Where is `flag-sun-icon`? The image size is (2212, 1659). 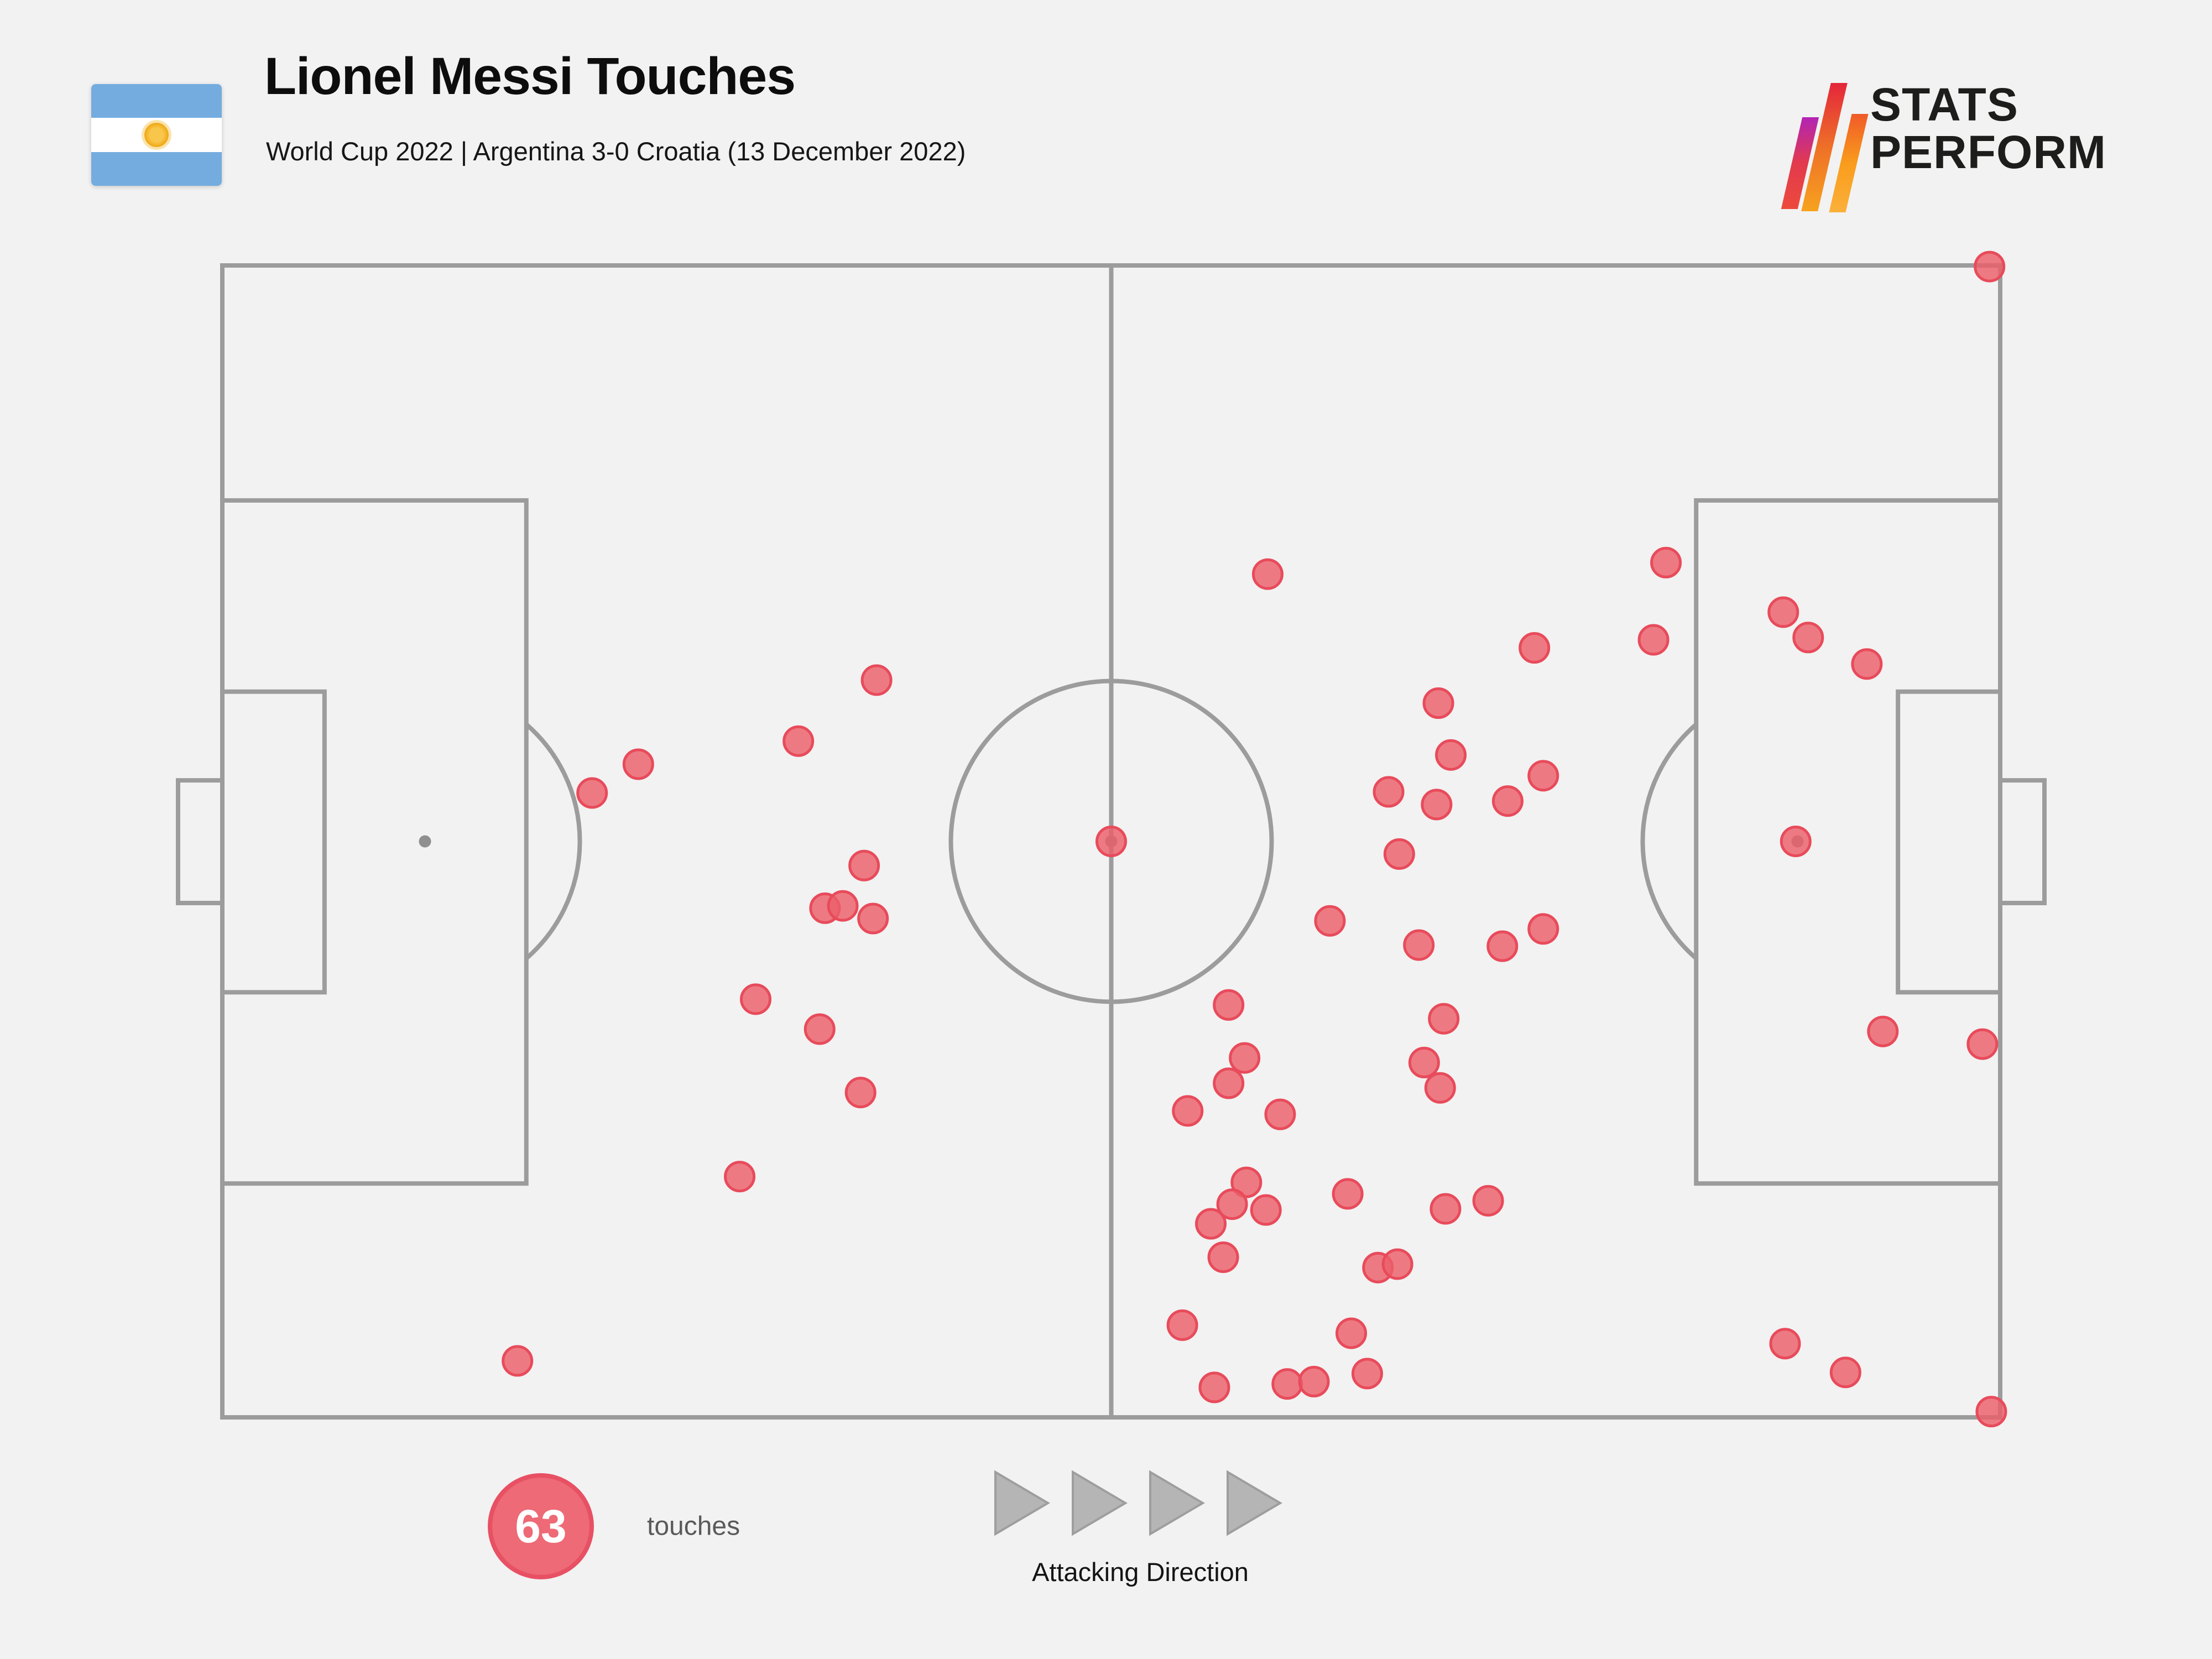
flag-sun-icon is located at coordinates (156, 135).